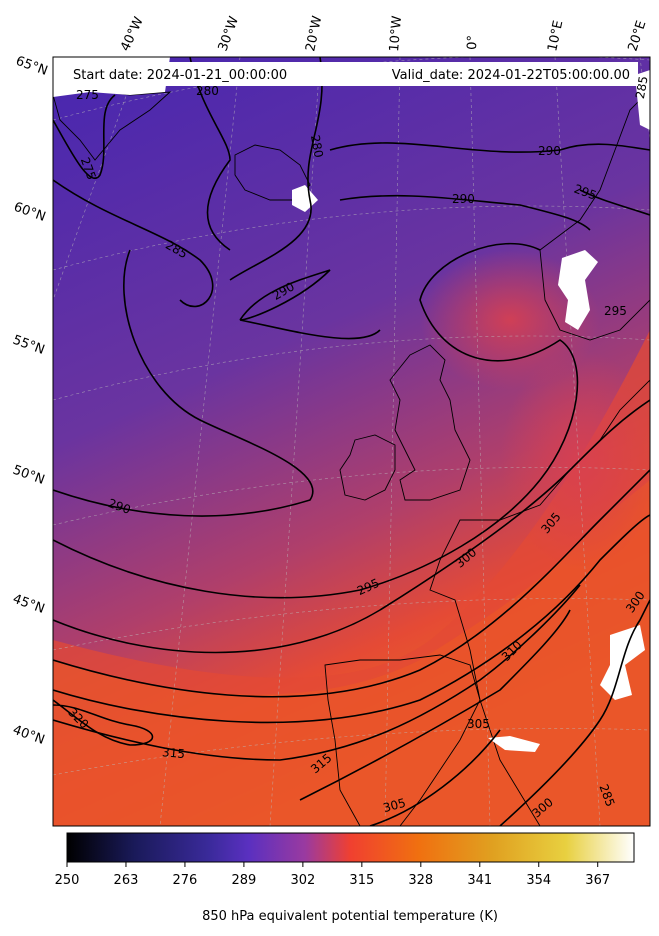 Image resolution: width=659 pixels, height=936 pixels. I want to click on norway-coast, so click(594, 215).